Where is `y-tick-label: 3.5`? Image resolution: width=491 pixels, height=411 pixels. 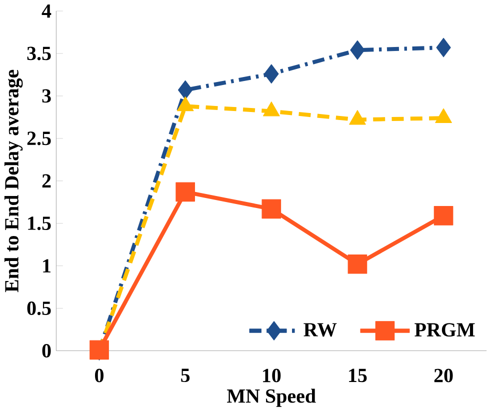
y-tick-label: 3.5 is located at coordinates (39, 53).